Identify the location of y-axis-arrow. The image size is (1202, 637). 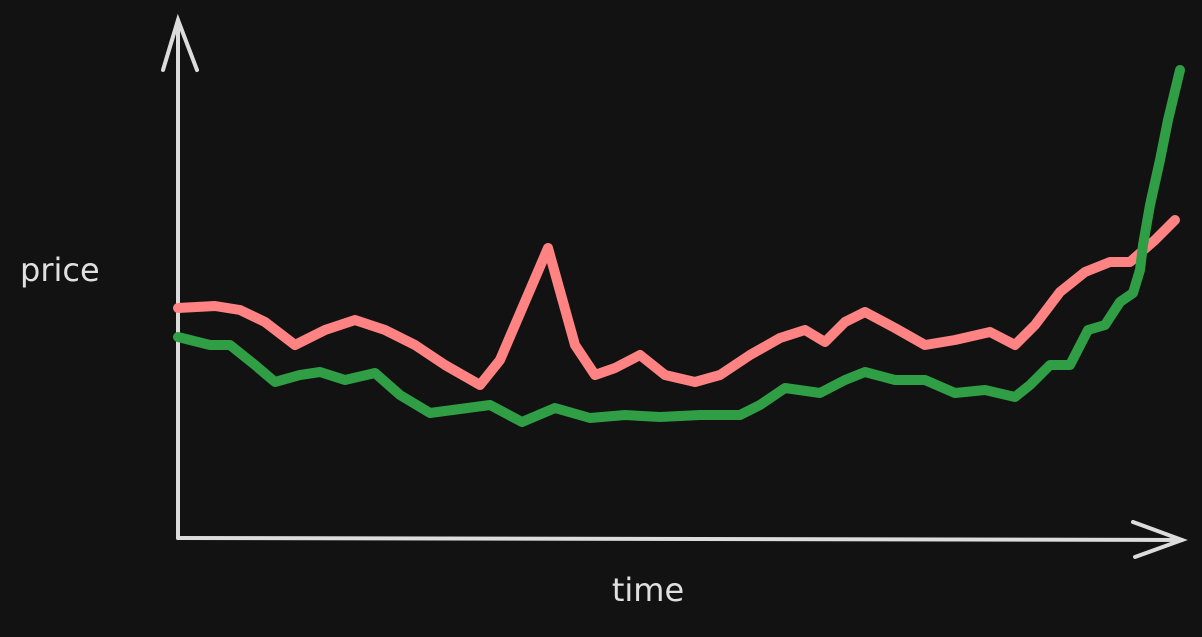
(180, 42).